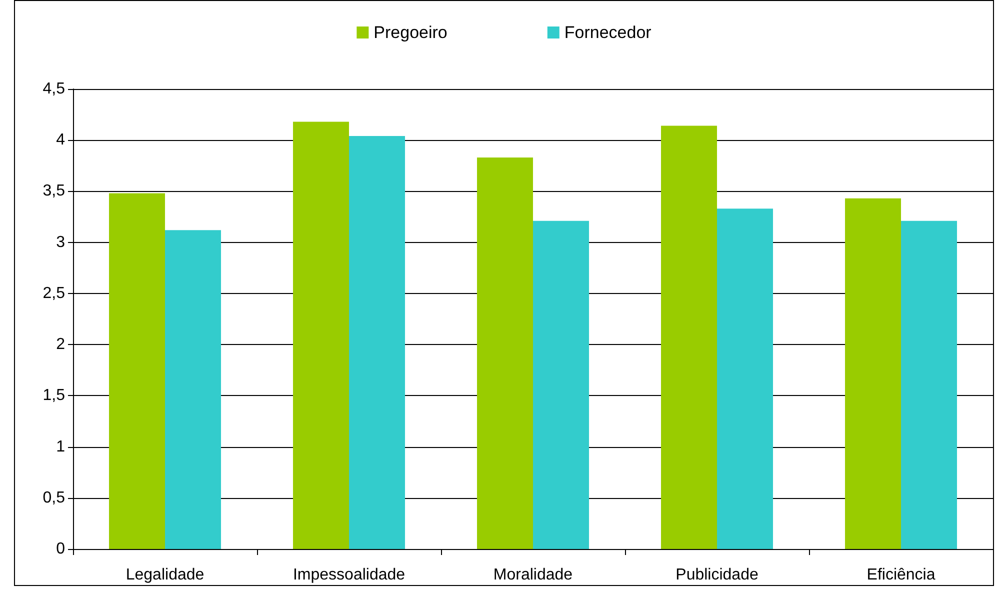 The image size is (997, 589). Describe the element at coordinates (54, 497) in the screenshot. I see `y-tick-label: 0,5` at that location.